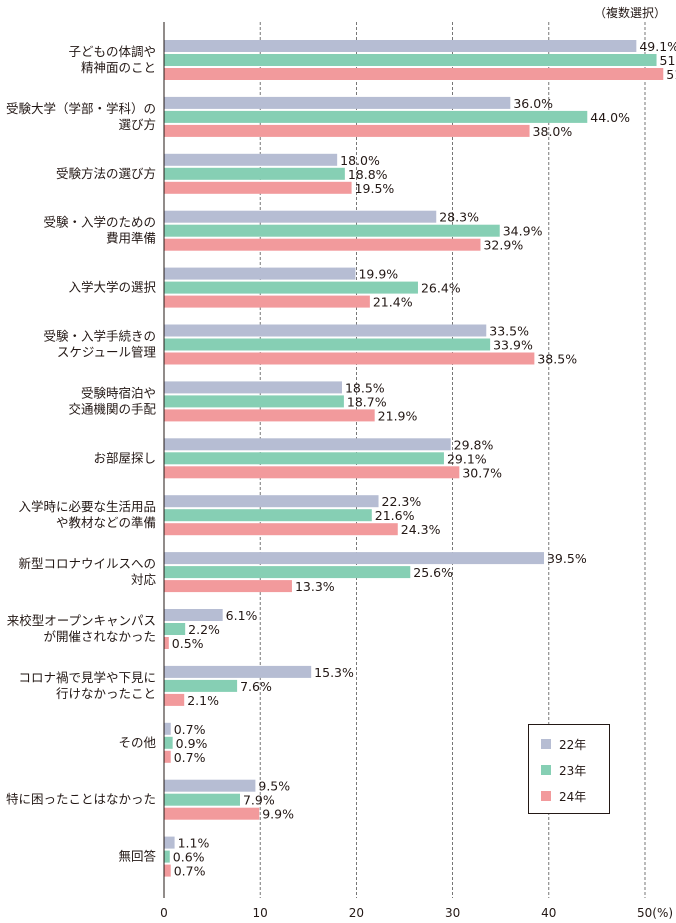 The height and width of the screenshot is (923, 676). Describe the element at coordinates (87, 506) in the screenshot. I see `category-label: 入学時に必要な生活用品` at that location.